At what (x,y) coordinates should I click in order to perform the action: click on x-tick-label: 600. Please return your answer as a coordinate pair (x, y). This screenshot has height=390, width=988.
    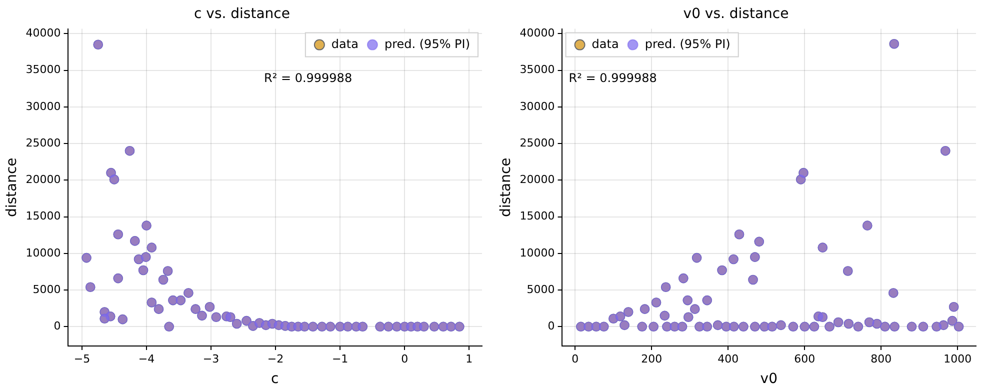
    Looking at the image, I should click on (805, 359).